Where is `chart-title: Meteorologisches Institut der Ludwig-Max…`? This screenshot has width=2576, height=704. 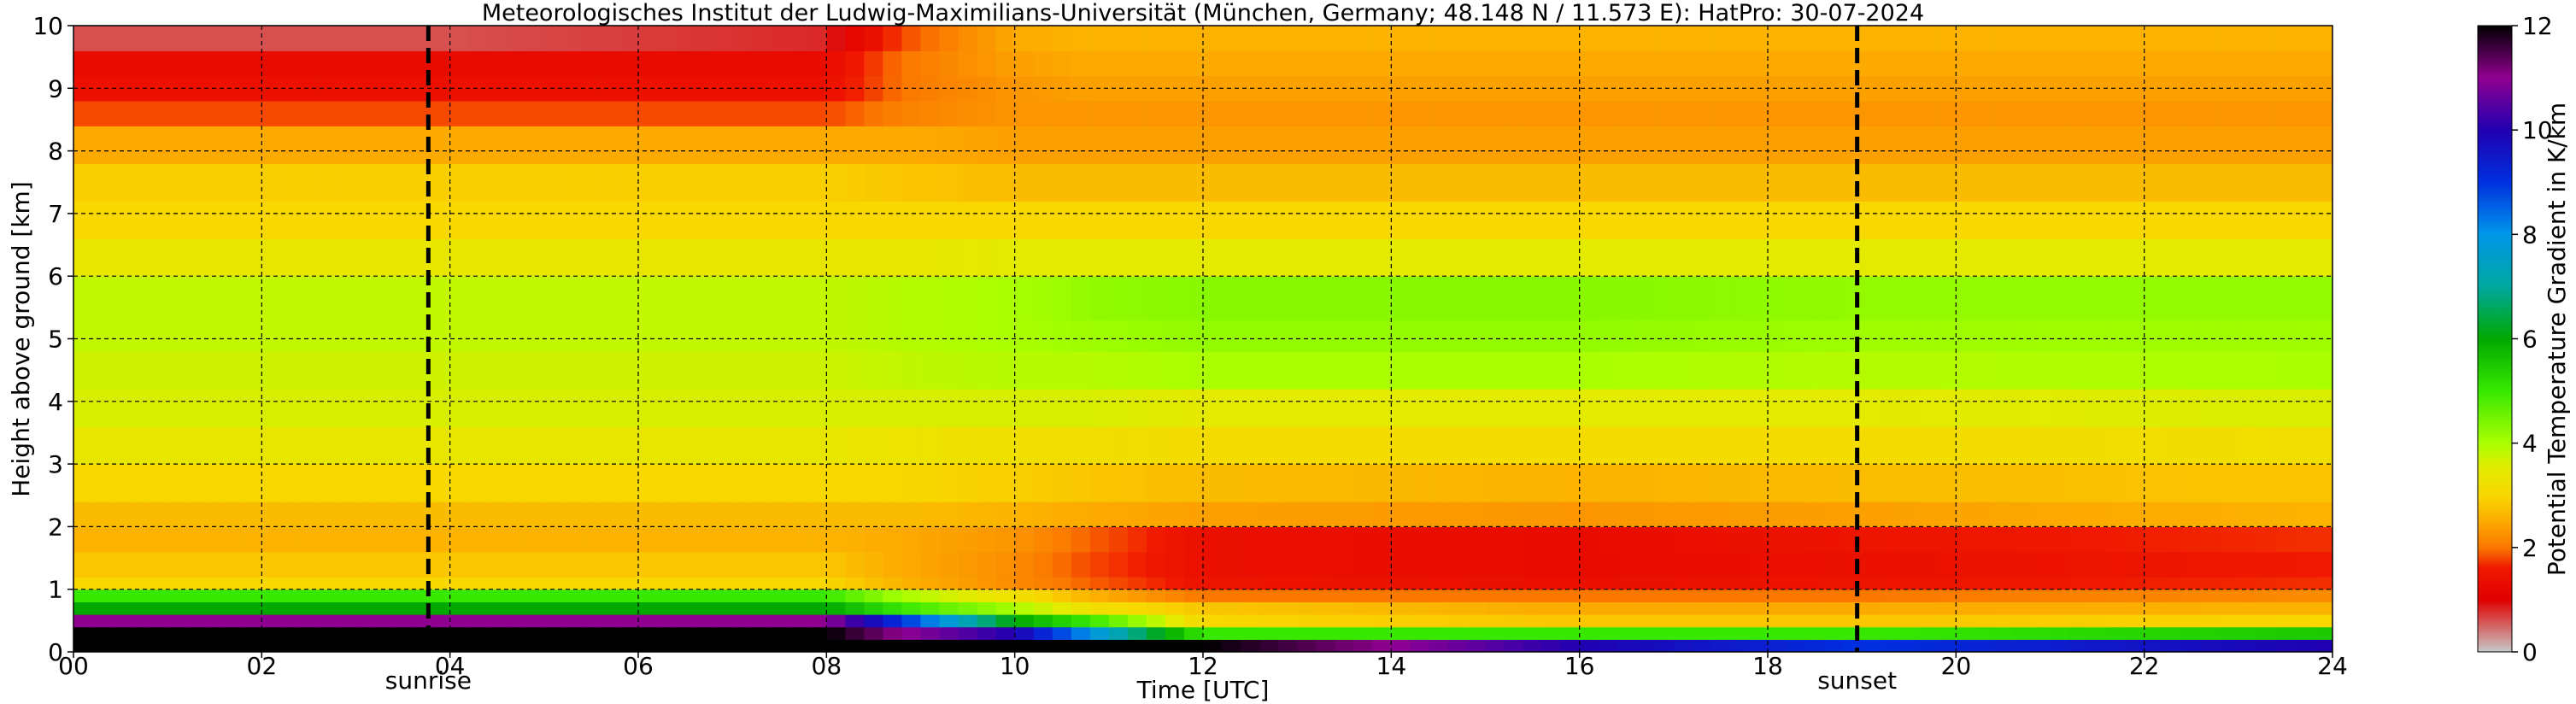
chart-title: Meteorologisches Institut der Ludwig-Max… is located at coordinates (1203, 13).